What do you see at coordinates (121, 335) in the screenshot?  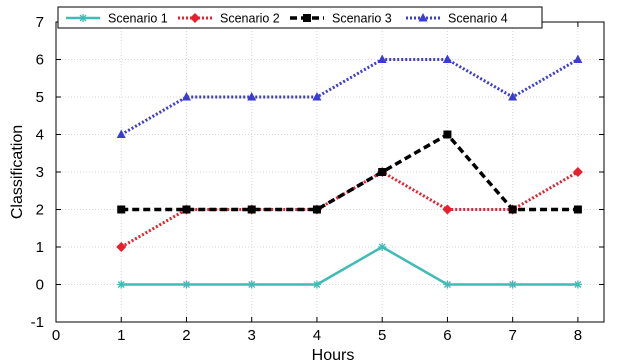 I see `x-tick-label: 1` at bounding box center [121, 335].